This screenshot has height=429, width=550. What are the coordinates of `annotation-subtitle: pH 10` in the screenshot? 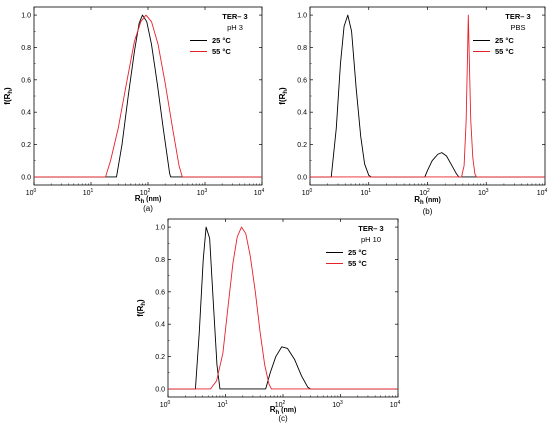 It's located at (371, 239).